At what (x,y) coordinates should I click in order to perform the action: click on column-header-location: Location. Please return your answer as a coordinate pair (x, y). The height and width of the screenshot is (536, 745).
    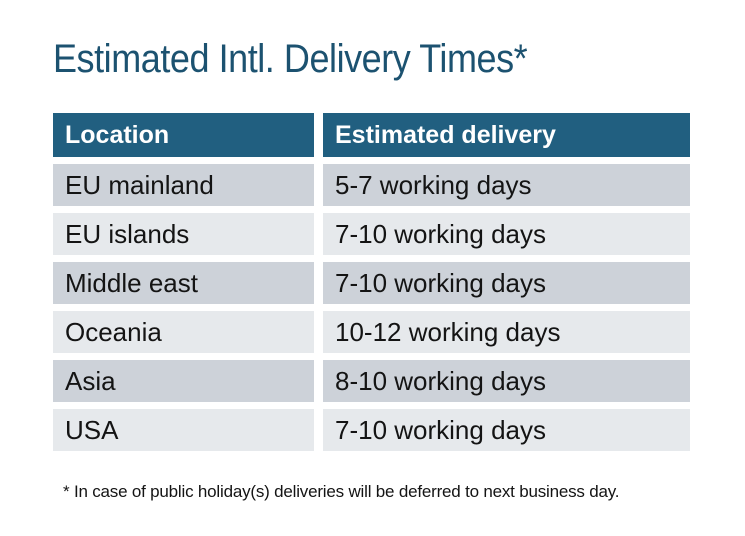
    Looking at the image, I should click on (183, 135).